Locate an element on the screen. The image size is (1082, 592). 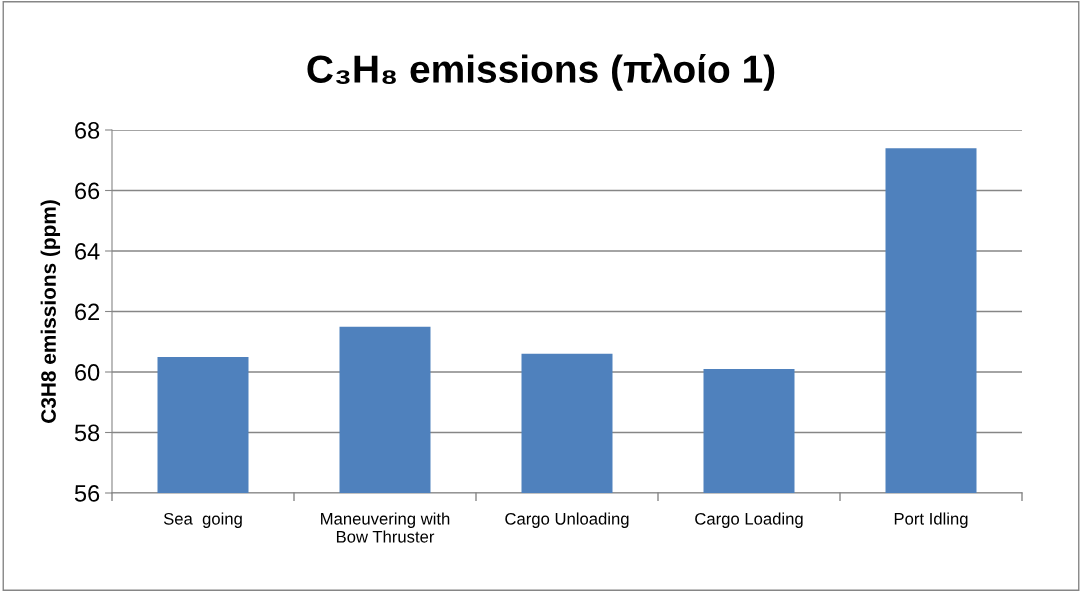
y-tick-label: 58 is located at coordinates (87, 433).